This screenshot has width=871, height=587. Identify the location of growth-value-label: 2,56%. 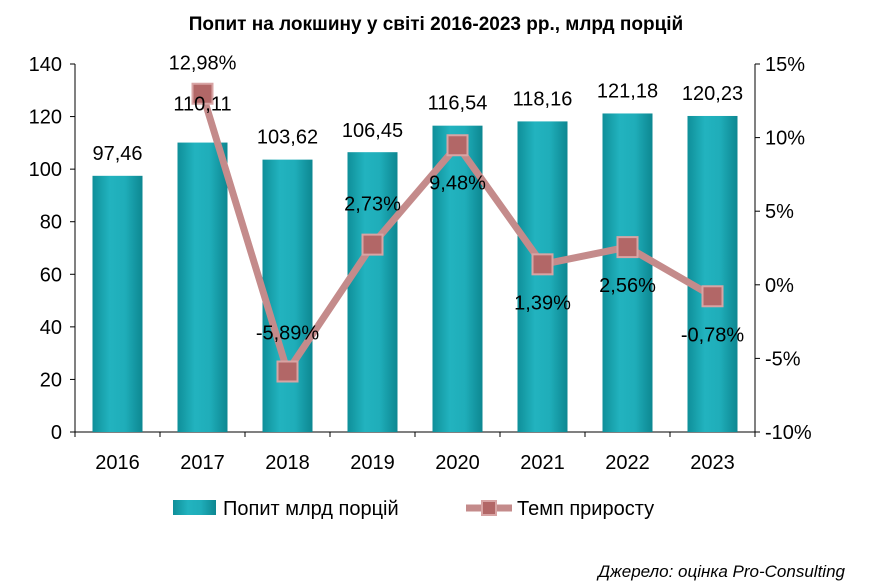
(627, 286).